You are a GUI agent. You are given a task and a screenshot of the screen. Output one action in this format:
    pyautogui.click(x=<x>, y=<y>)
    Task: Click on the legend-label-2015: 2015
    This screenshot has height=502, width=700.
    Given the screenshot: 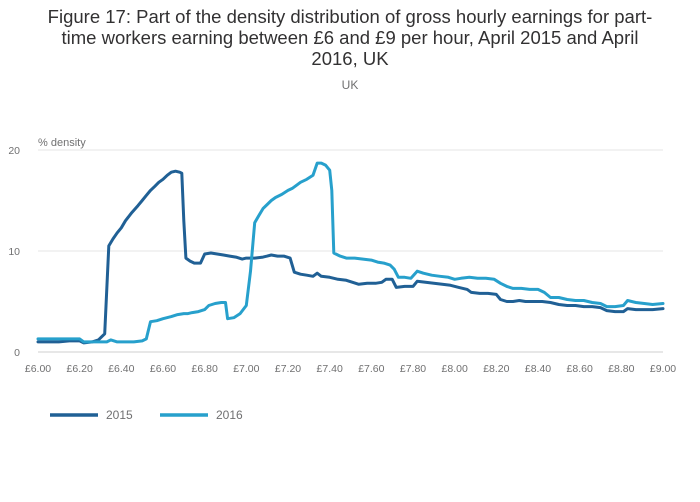 What is the action you would take?
    pyautogui.click(x=119, y=415)
    